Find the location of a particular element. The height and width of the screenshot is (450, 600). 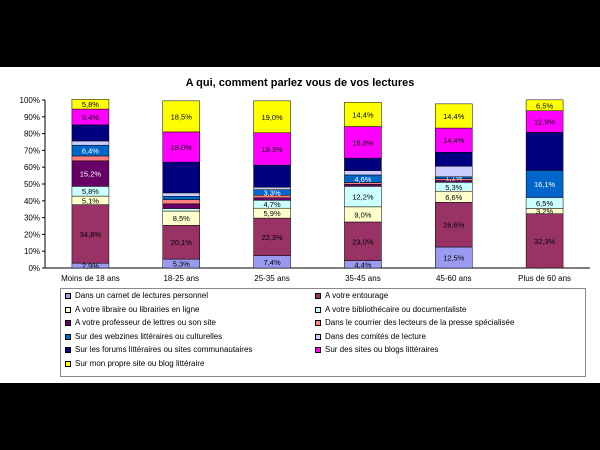

x-tick-label: Plus de 60 ans is located at coordinates (544, 278).